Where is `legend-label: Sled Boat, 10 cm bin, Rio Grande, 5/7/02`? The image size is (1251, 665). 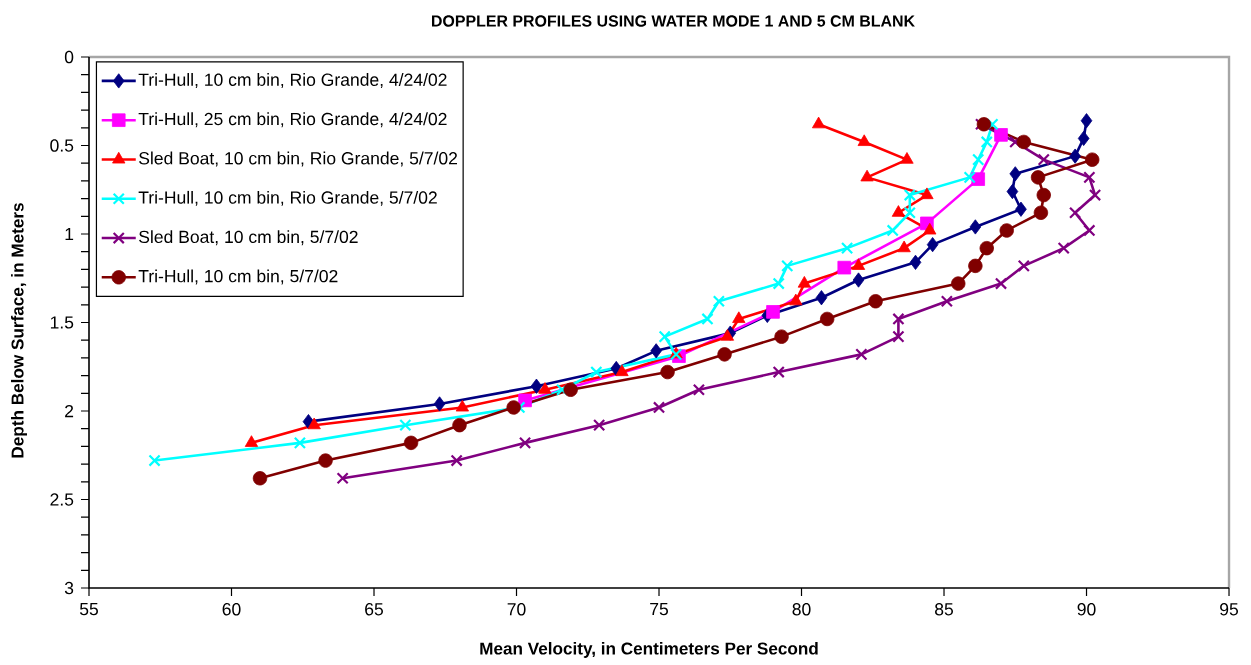
legend-label: Sled Boat, 10 cm bin, Rio Grande, 5/7/02 is located at coordinates (298, 159).